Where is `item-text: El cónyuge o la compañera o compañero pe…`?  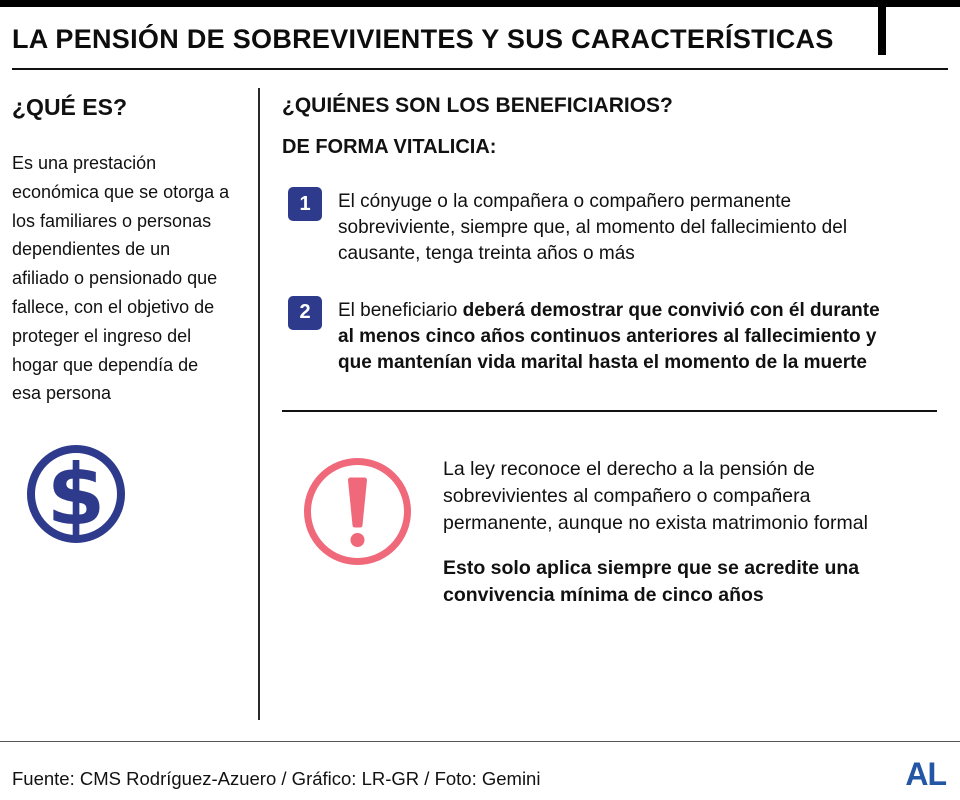 item-text: El cónyuge o la compañera o compañero pe… is located at coordinates (593, 228).